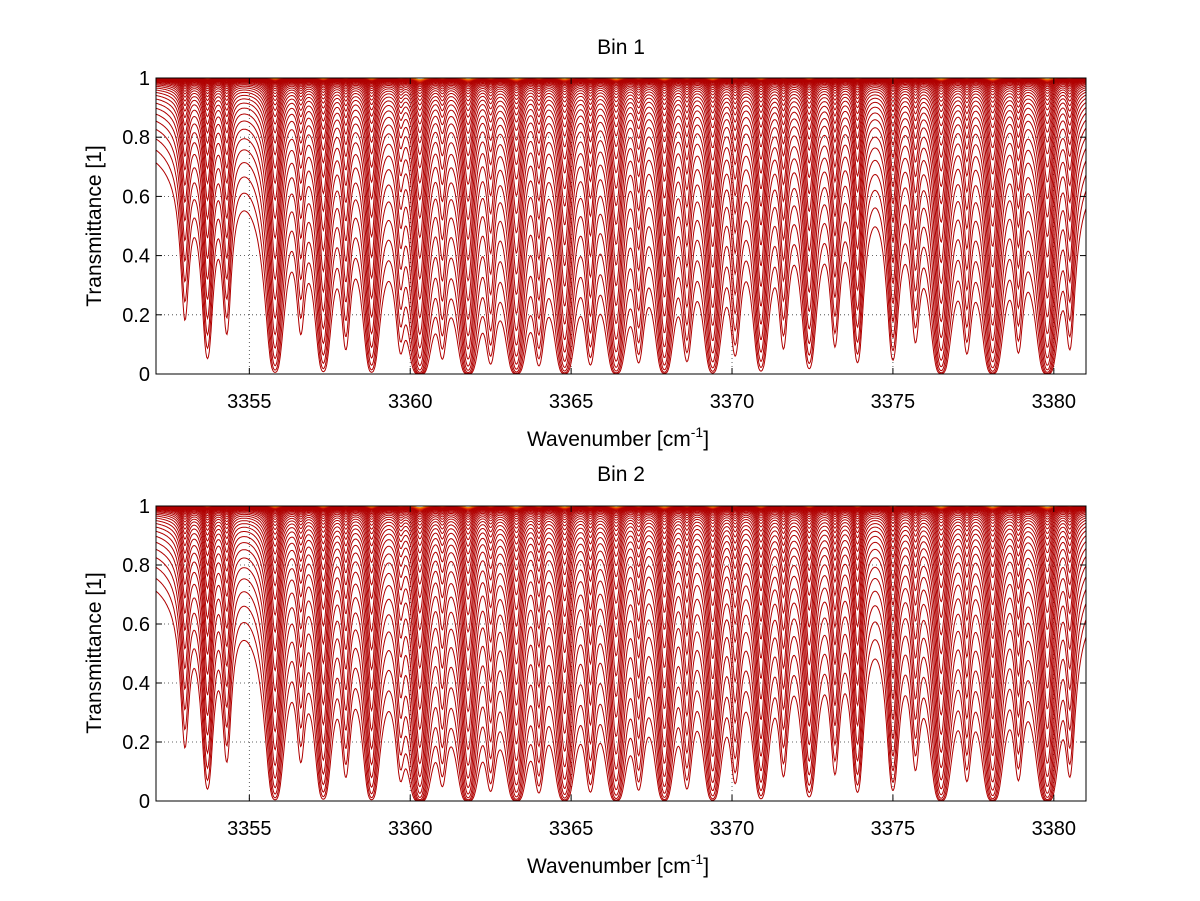 This screenshot has height=901, width=1200. I want to click on x-axis-label-superscript-bin-2: -1, so click(697, 859).